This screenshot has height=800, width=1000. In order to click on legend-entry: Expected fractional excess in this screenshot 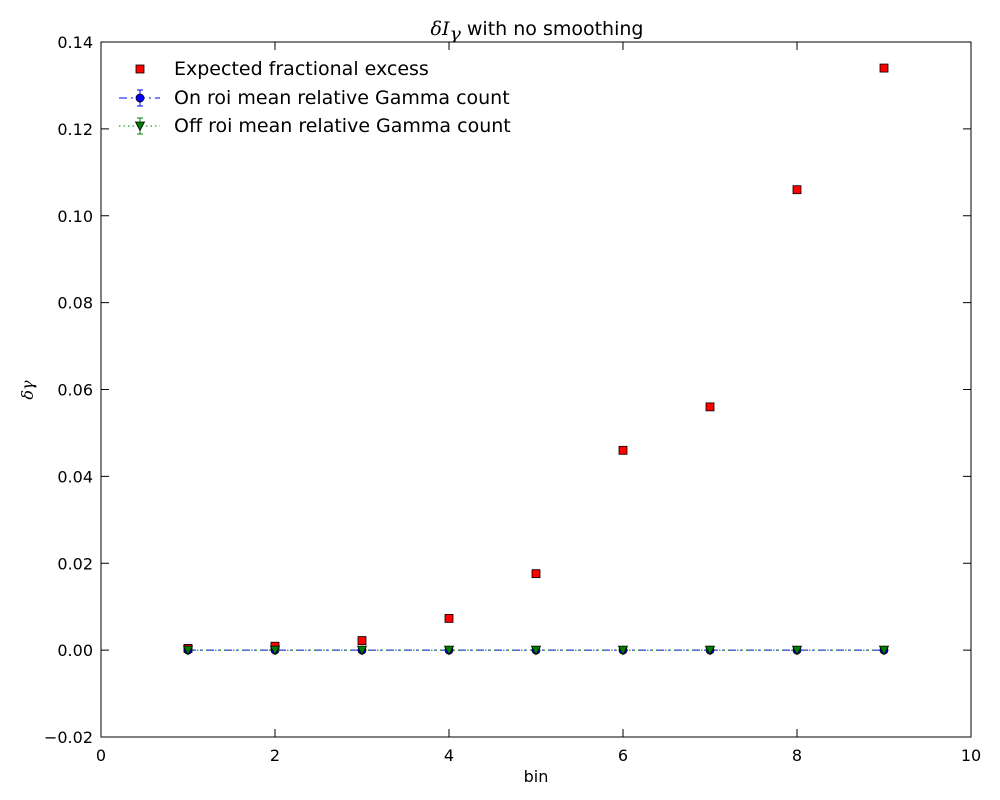, I will do `click(282, 69)`.